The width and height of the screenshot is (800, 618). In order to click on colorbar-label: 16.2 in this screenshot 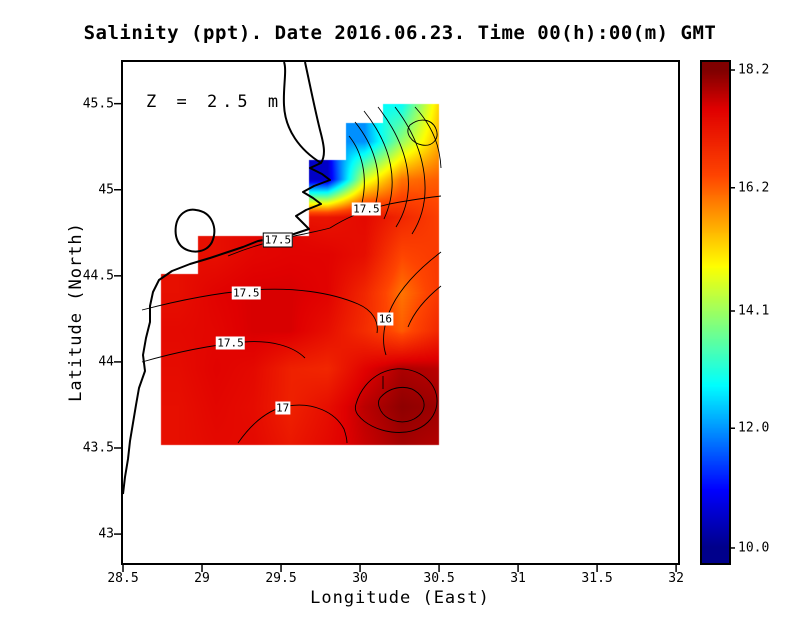, I will do `click(754, 188)`.